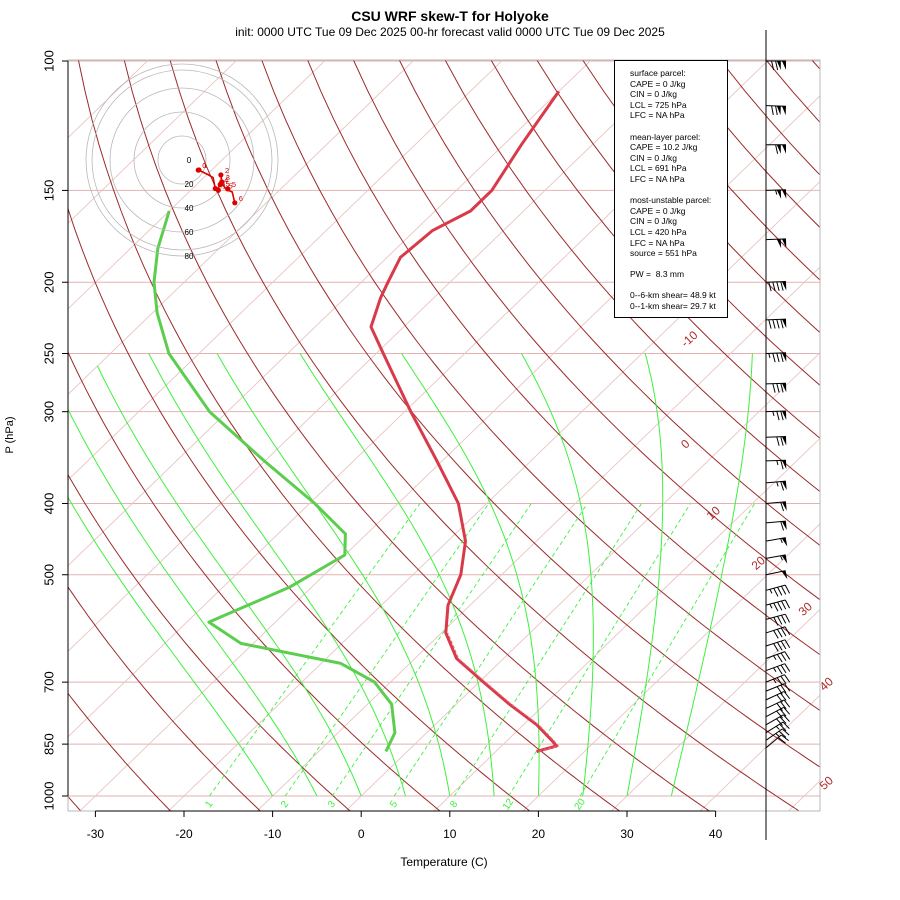  I want to click on info-line: CAPE = 10.2 J/kg, so click(664, 147).